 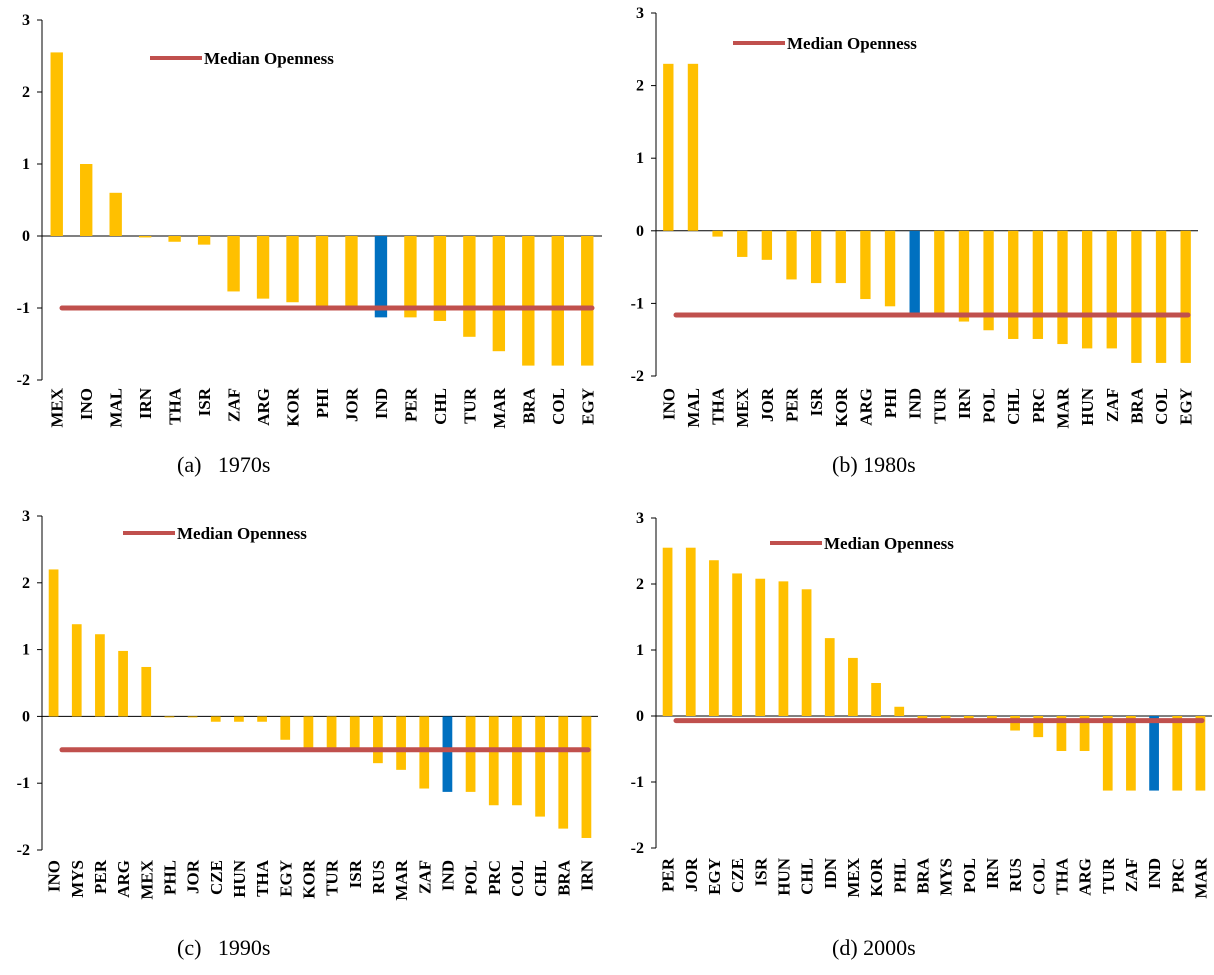 What do you see at coordinates (792, 404) in the screenshot?
I see `x-tick-label: PER` at bounding box center [792, 404].